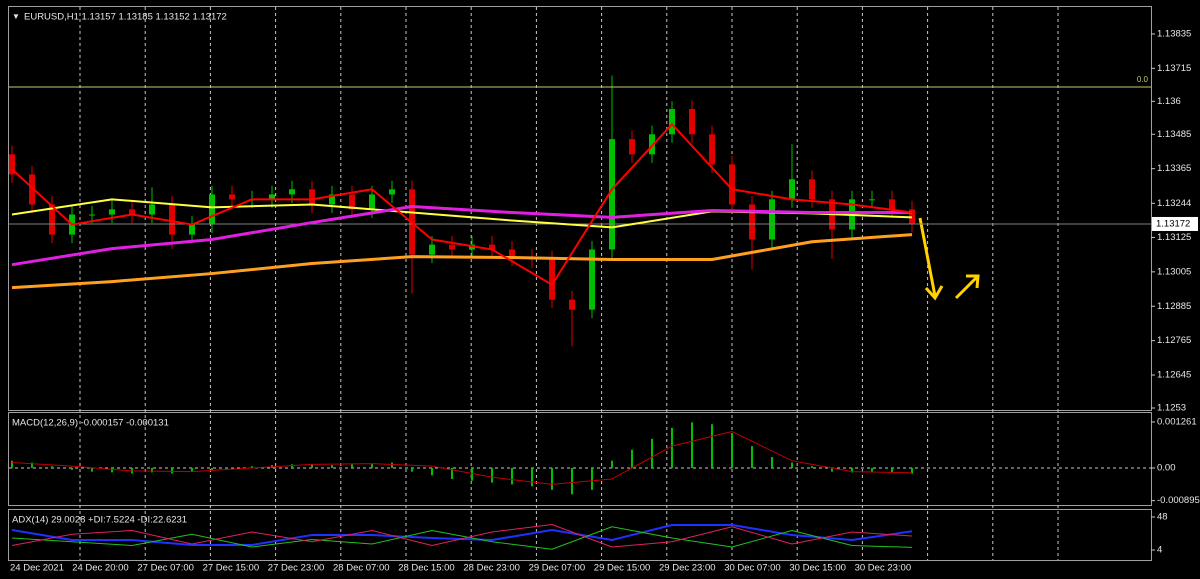 The width and height of the screenshot is (1200, 579). Describe the element at coordinates (1159, 550) in the screenshot. I see `y-tick-label: 4` at that location.